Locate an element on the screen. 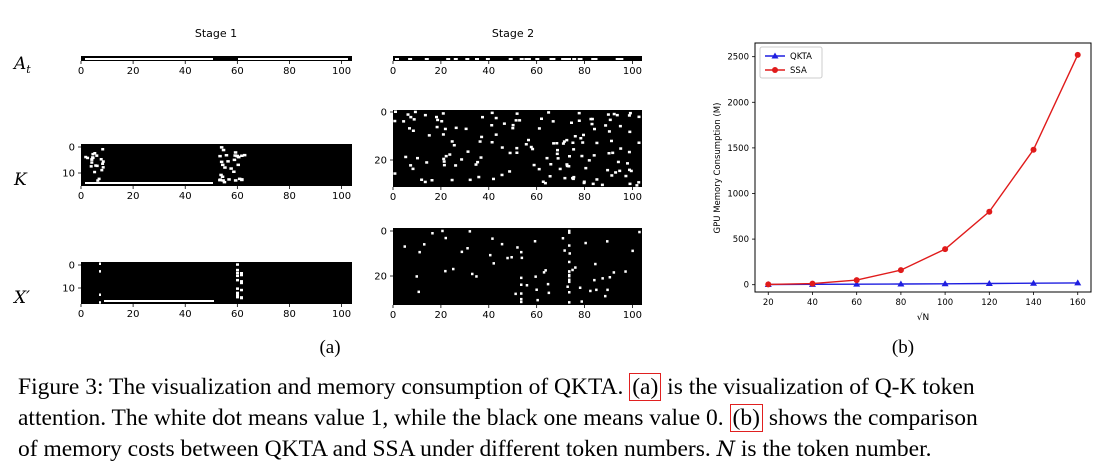 The image size is (1110, 468). legend-qkta-label: QKTA is located at coordinates (801, 57).